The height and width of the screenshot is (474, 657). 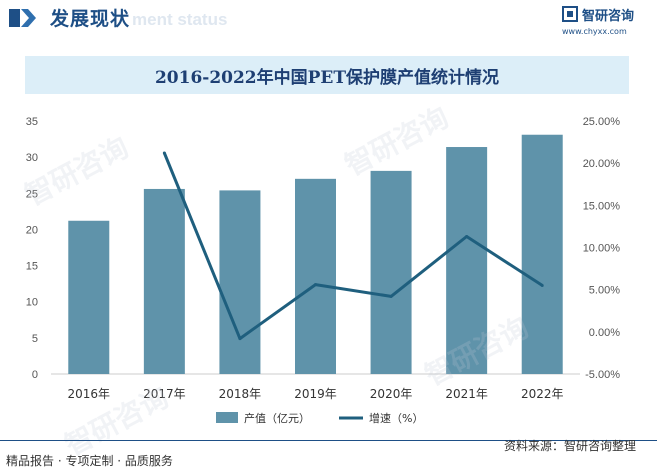 I want to click on y-left-tick-label: 30, so click(x=32, y=158).